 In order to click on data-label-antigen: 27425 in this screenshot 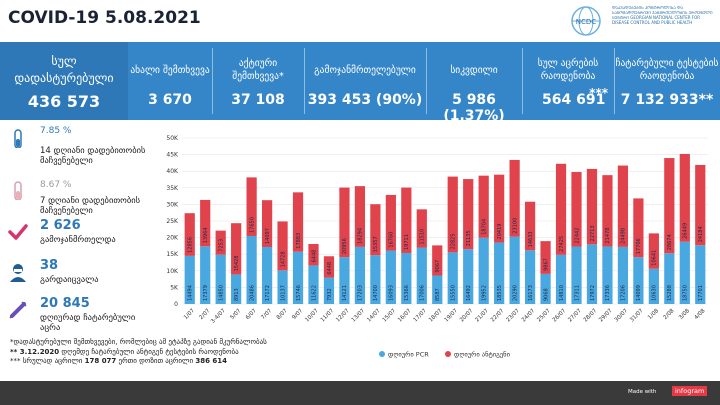, I will do `click(562, 244)`.